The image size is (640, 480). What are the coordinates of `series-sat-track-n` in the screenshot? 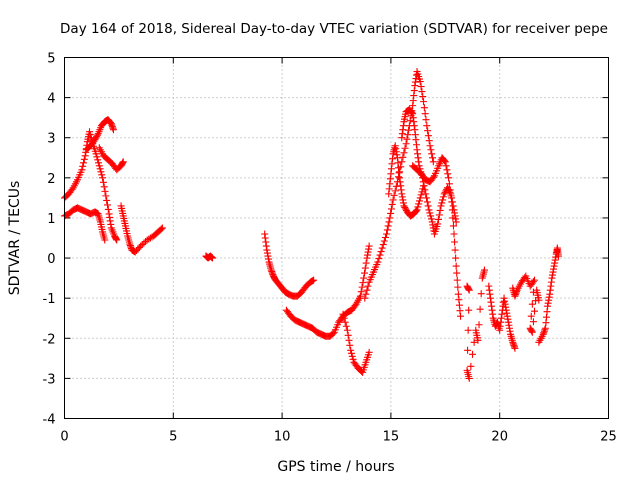 It's located at (502, 317).